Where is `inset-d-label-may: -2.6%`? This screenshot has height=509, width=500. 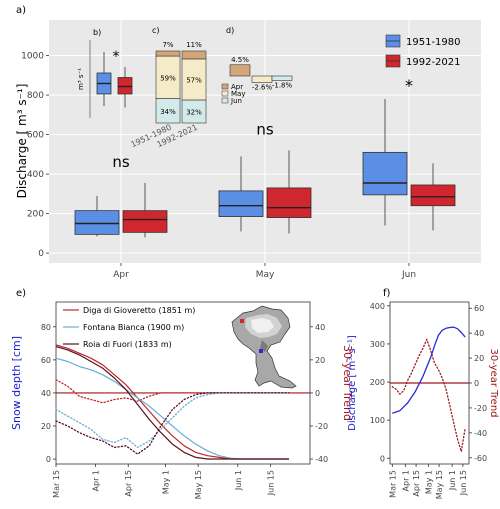 inset-d-label-may: -2.6% is located at coordinates (262, 88).